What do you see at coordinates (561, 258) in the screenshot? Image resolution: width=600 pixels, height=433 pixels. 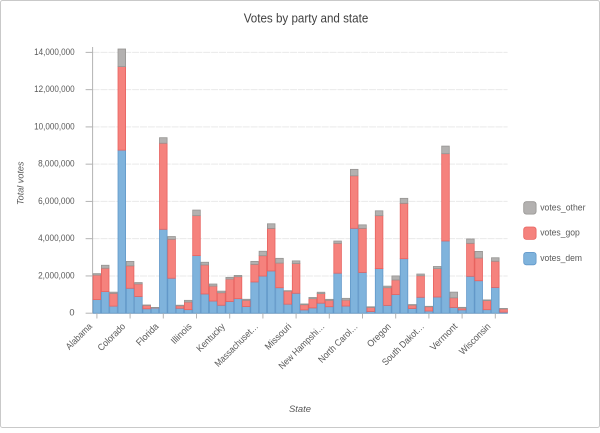 I see `svg-text: votes_dem` at bounding box center [561, 258].